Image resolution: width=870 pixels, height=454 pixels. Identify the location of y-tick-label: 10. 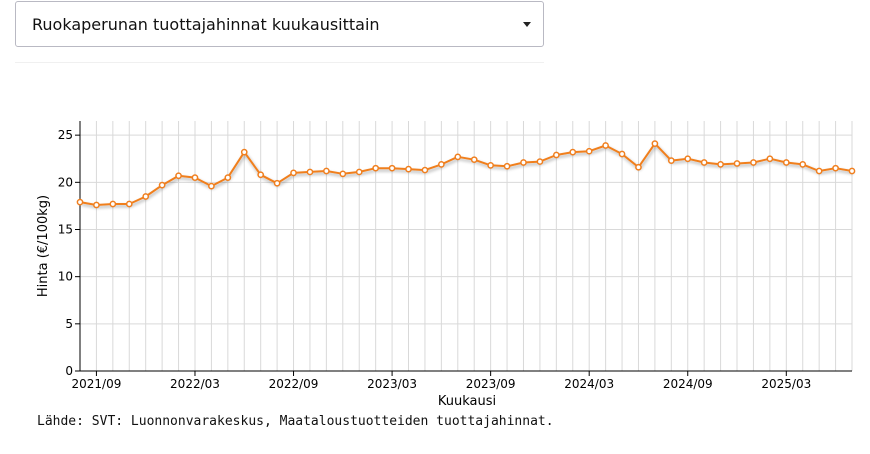
(65, 277).